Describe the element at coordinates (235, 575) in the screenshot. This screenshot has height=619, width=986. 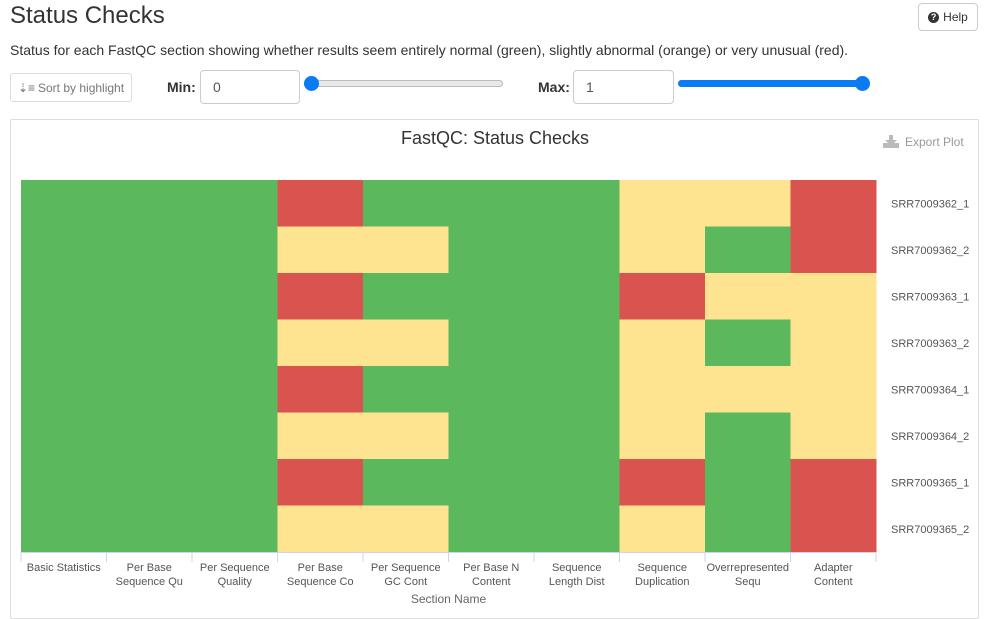
I see `x-tick-label: Per Sequence Quality` at that location.